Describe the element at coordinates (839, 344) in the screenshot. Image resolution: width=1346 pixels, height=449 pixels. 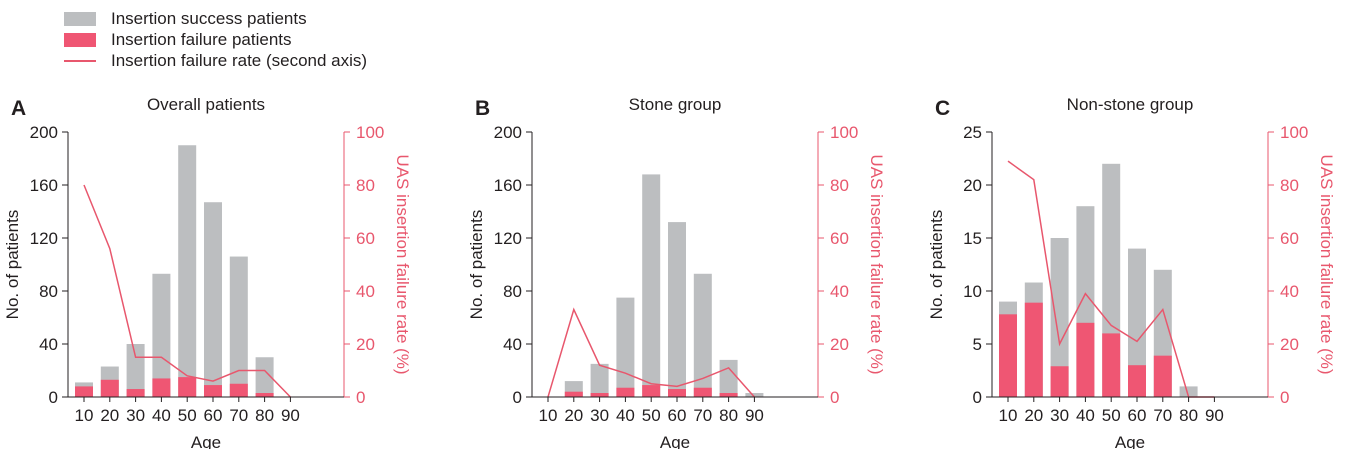
I see `right-tick-label-B-20: 20` at that location.